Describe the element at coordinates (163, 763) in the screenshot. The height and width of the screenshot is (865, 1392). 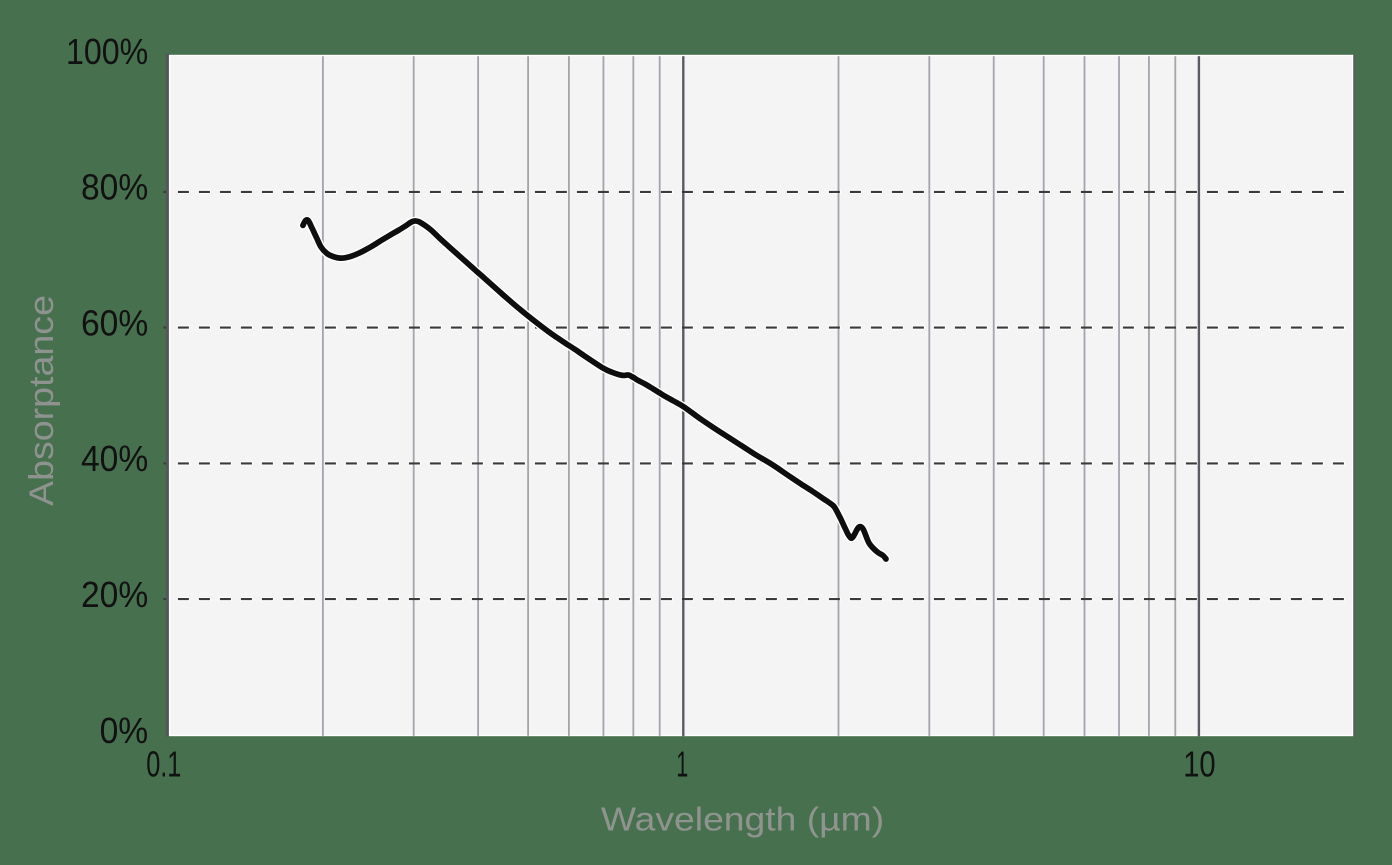
I see `svg-text: 0.1` at that location.